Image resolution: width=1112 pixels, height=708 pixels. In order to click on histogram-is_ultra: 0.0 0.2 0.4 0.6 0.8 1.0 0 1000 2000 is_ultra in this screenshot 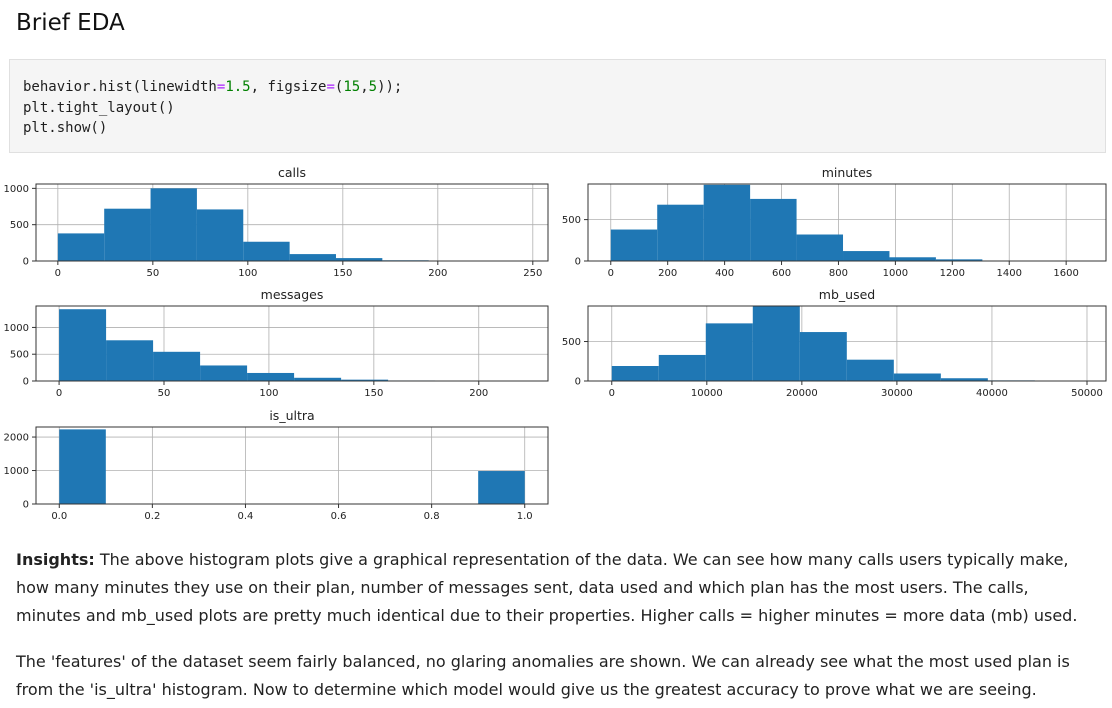, I will do `click(276, 465)`.